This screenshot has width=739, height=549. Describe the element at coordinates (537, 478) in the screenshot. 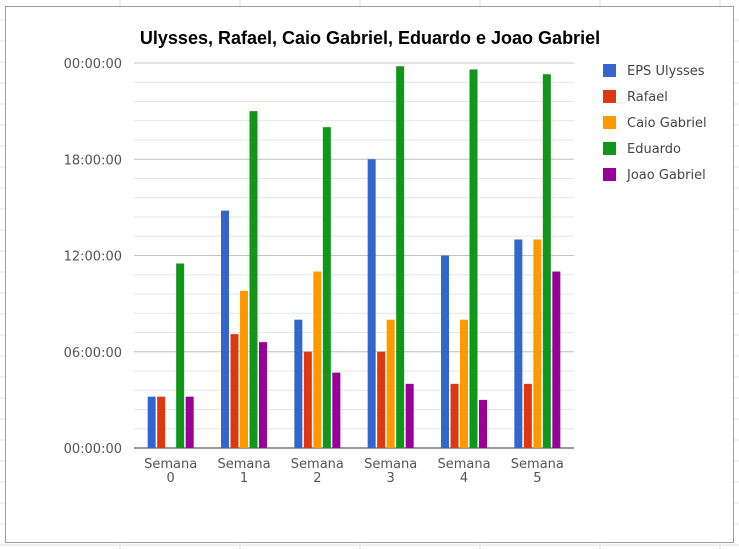

I see `x-tick-label: 5` at that location.